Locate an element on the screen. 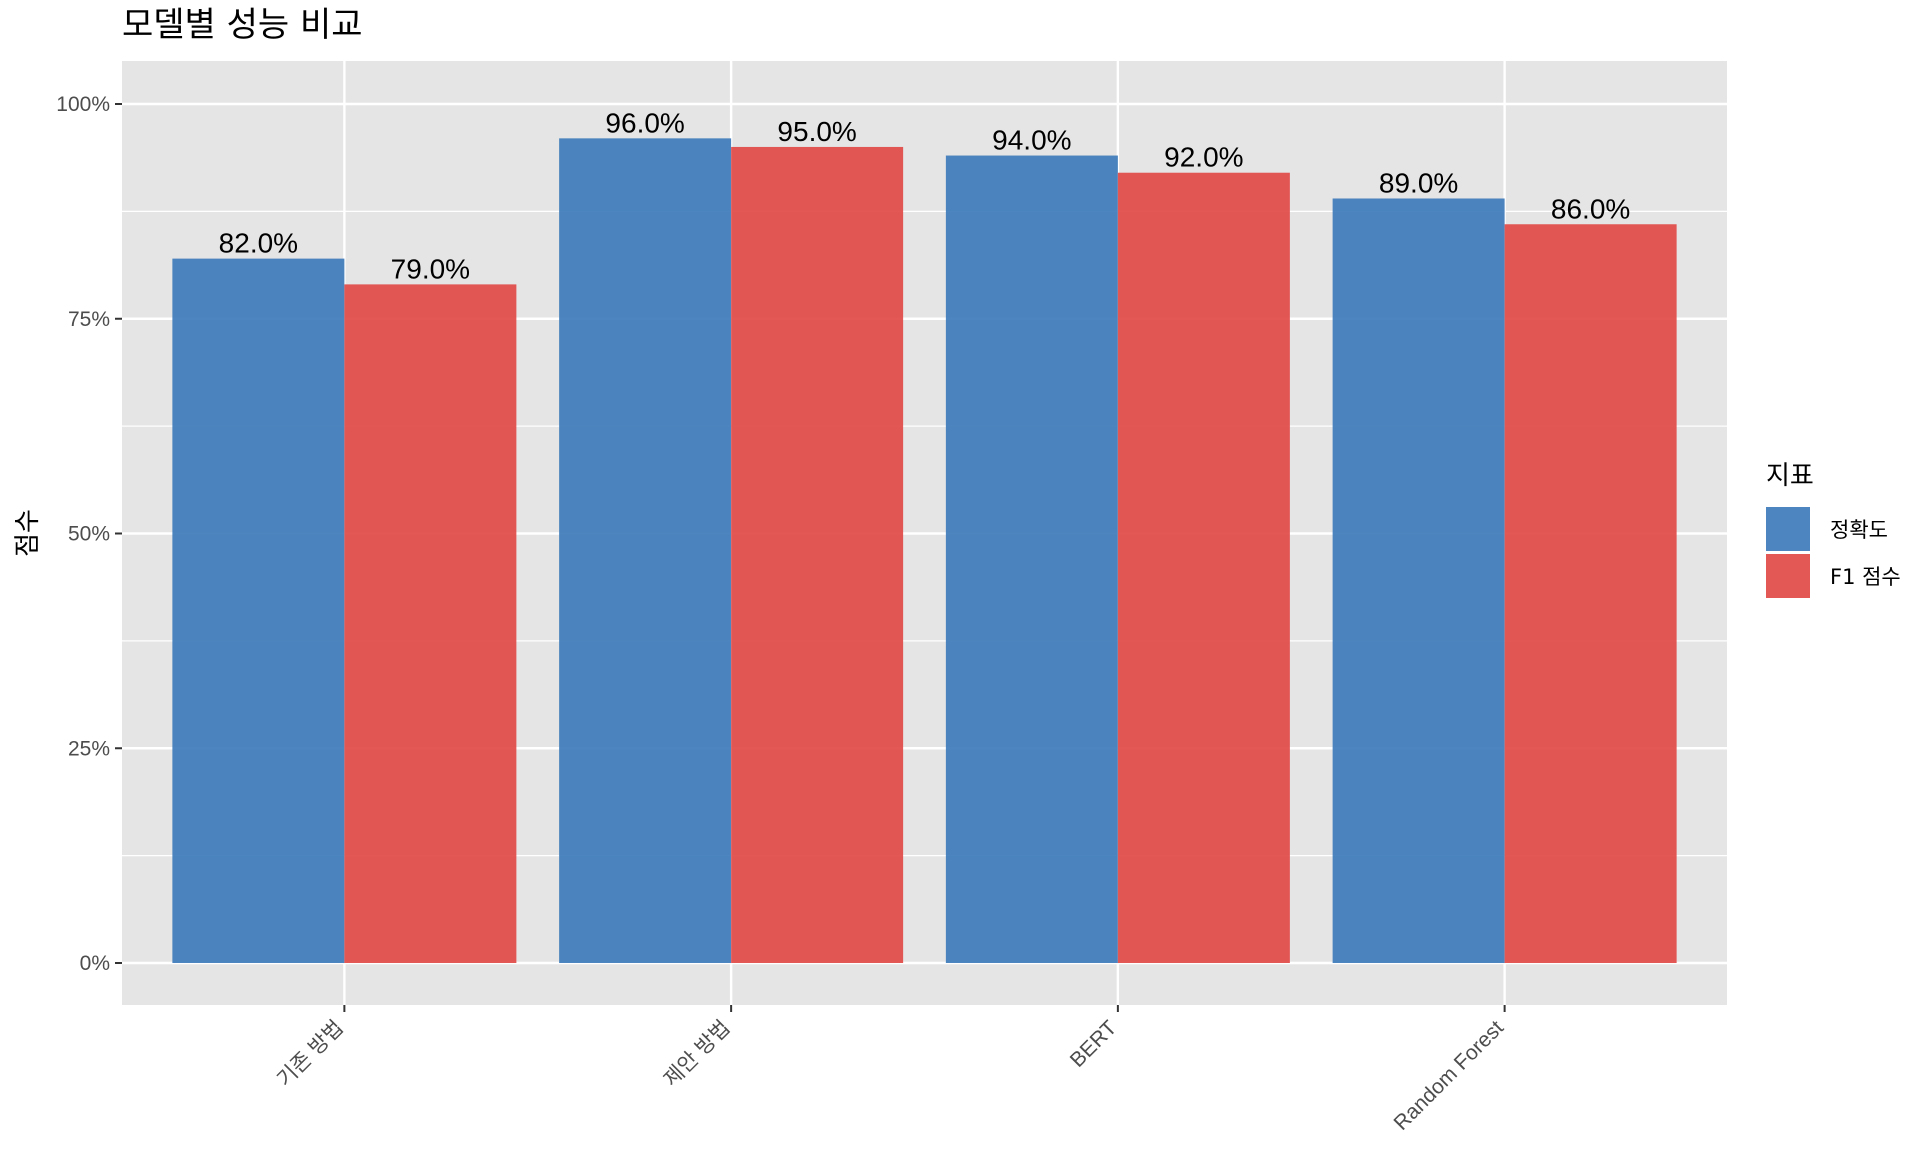  y-axis: 0% 25% 50% 75% 100% is located at coordinates (89, 534).